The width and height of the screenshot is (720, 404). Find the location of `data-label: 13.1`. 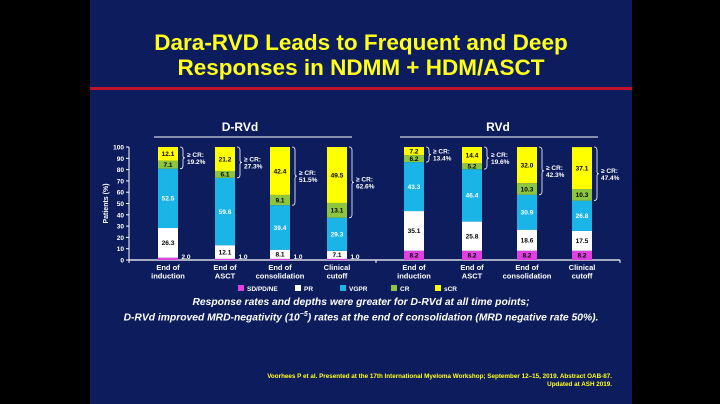

data-label: 13.1 is located at coordinates (337, 211).